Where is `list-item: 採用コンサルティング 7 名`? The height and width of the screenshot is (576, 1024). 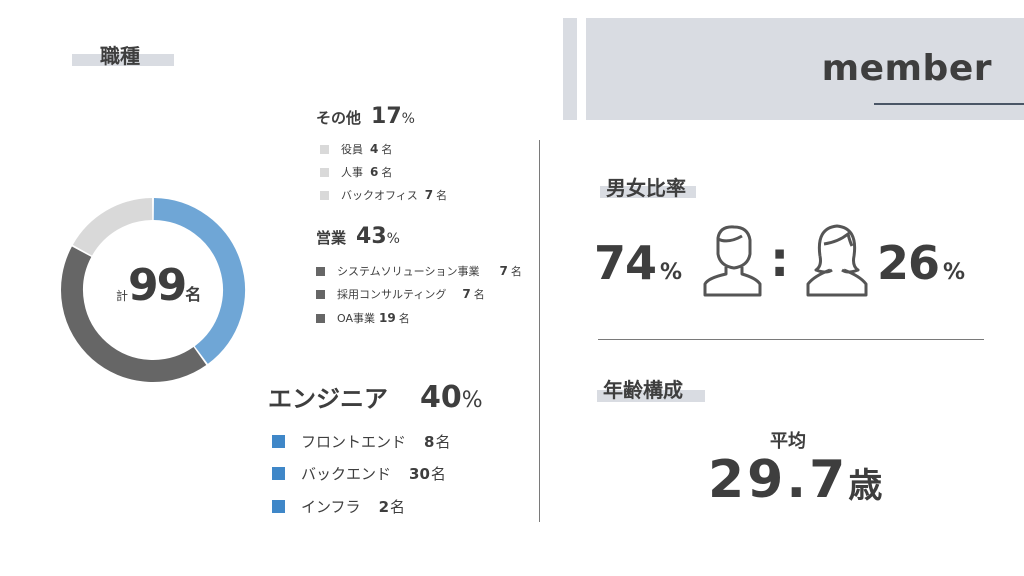
list-item: 採用コンサルティング 7 名 is located at coordinates (400, 294).